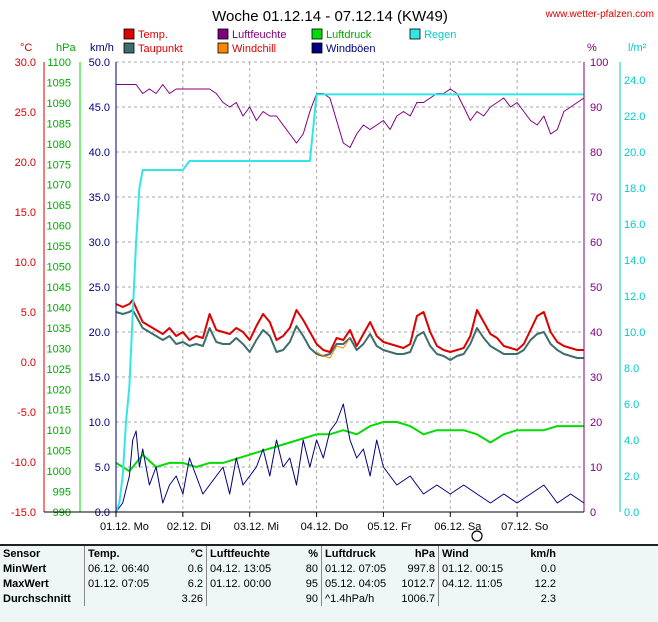 The height and width of the screenshot is (622, 658). What do you see at coordinates (634, 225) in the screenshot?
I see `rain-tick-label: 16.0` at bounding box center [634, 225].